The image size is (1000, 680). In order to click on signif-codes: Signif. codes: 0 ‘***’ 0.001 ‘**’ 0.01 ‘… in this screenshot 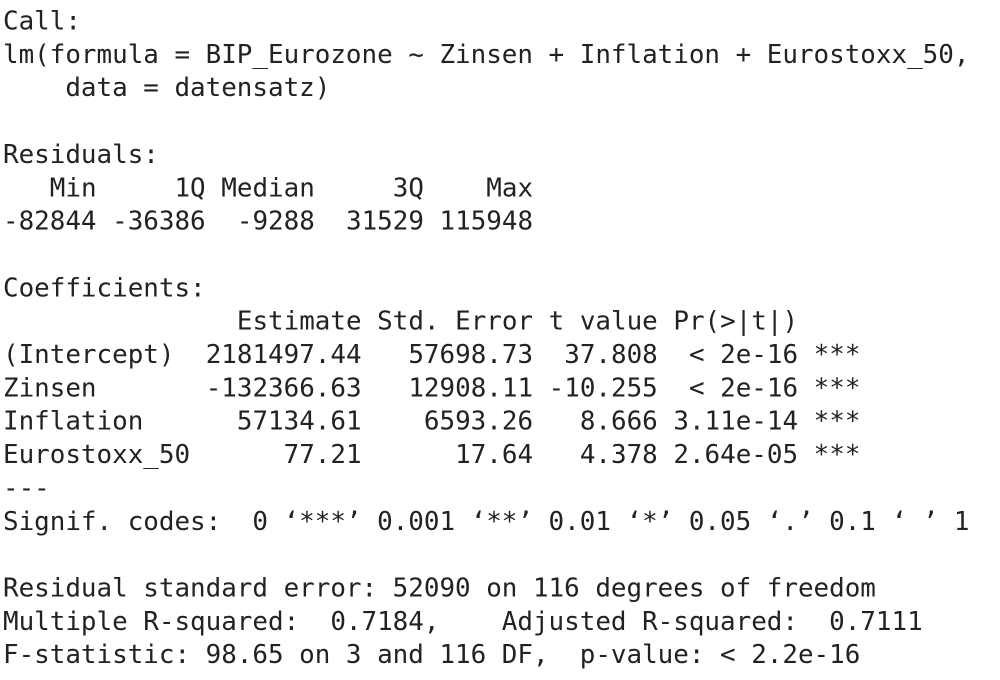, I will do `click(486, 522)`.